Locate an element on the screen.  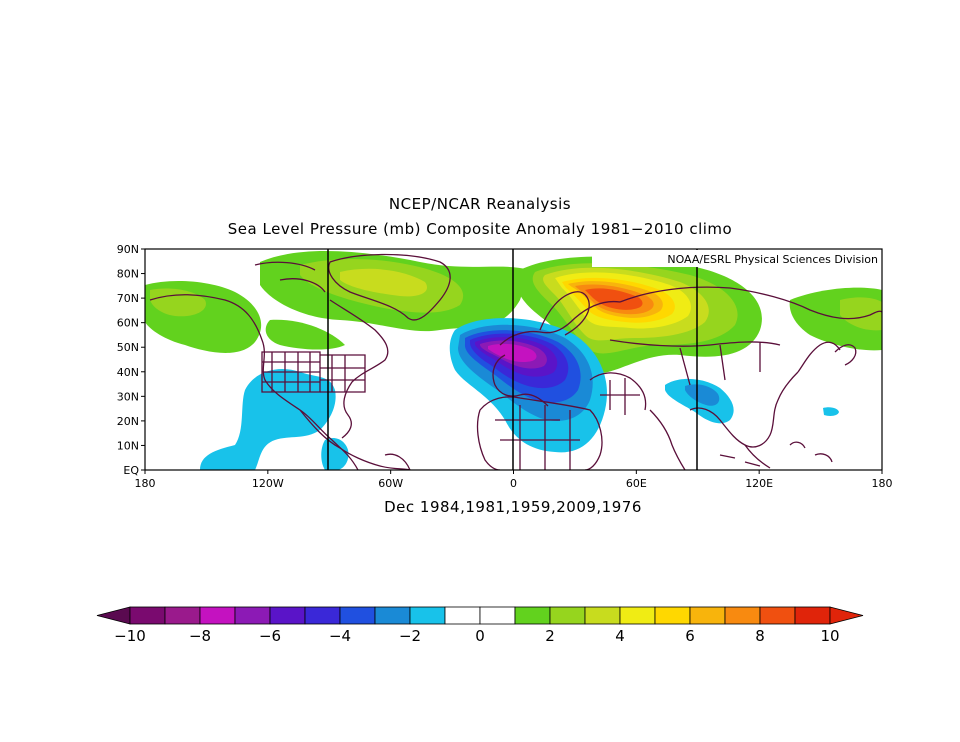
lat-tick-label: 80N is located at coordinates (128, 274).